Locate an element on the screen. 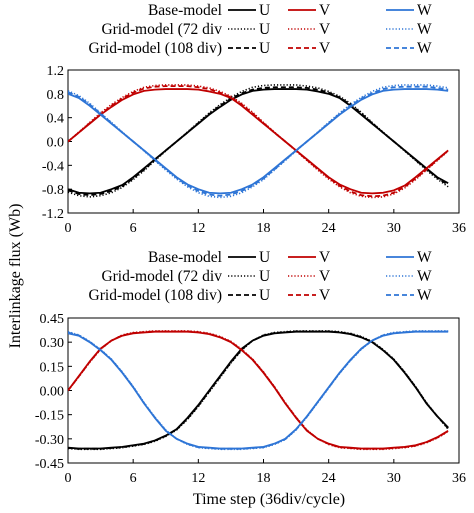 This screenshot has height=513, width=474. y-axis-label: Interlinkage flux (Wb) is located at coordinates (15, 276).